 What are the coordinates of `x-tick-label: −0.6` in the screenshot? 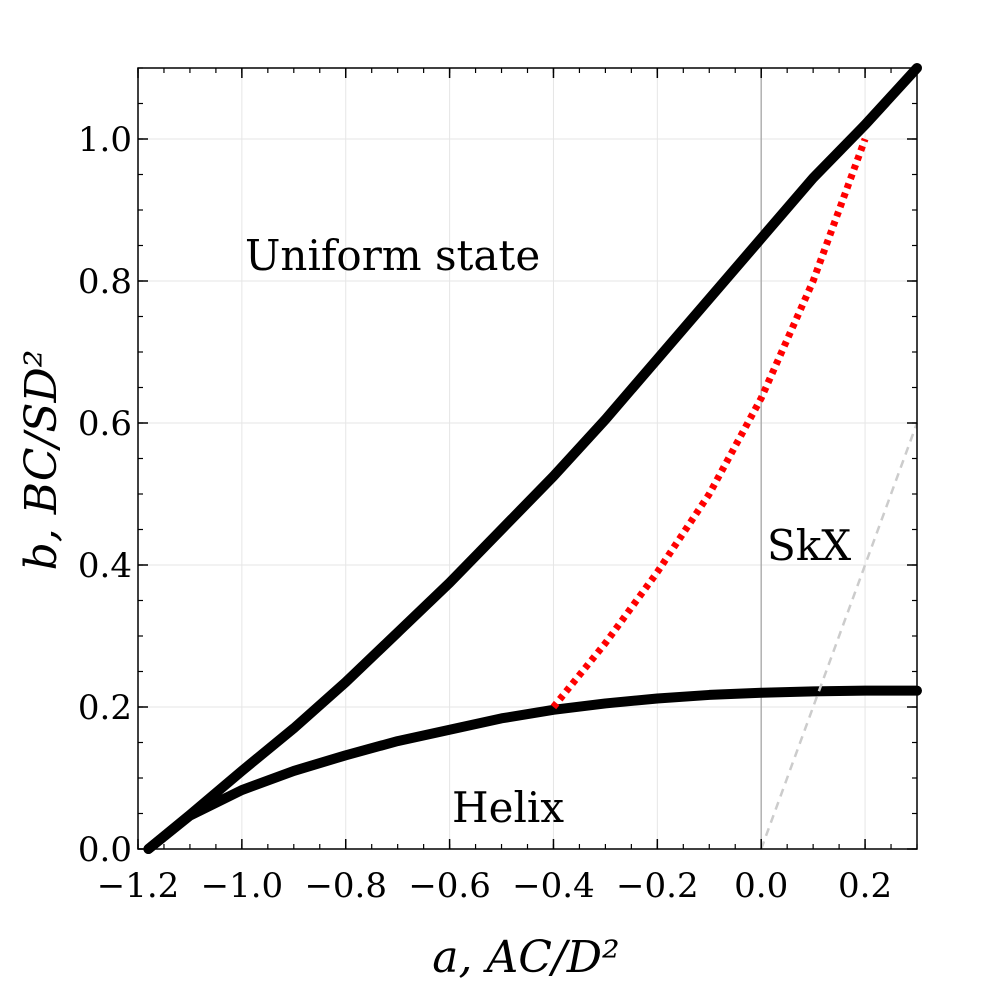 It's located at (449, 886).